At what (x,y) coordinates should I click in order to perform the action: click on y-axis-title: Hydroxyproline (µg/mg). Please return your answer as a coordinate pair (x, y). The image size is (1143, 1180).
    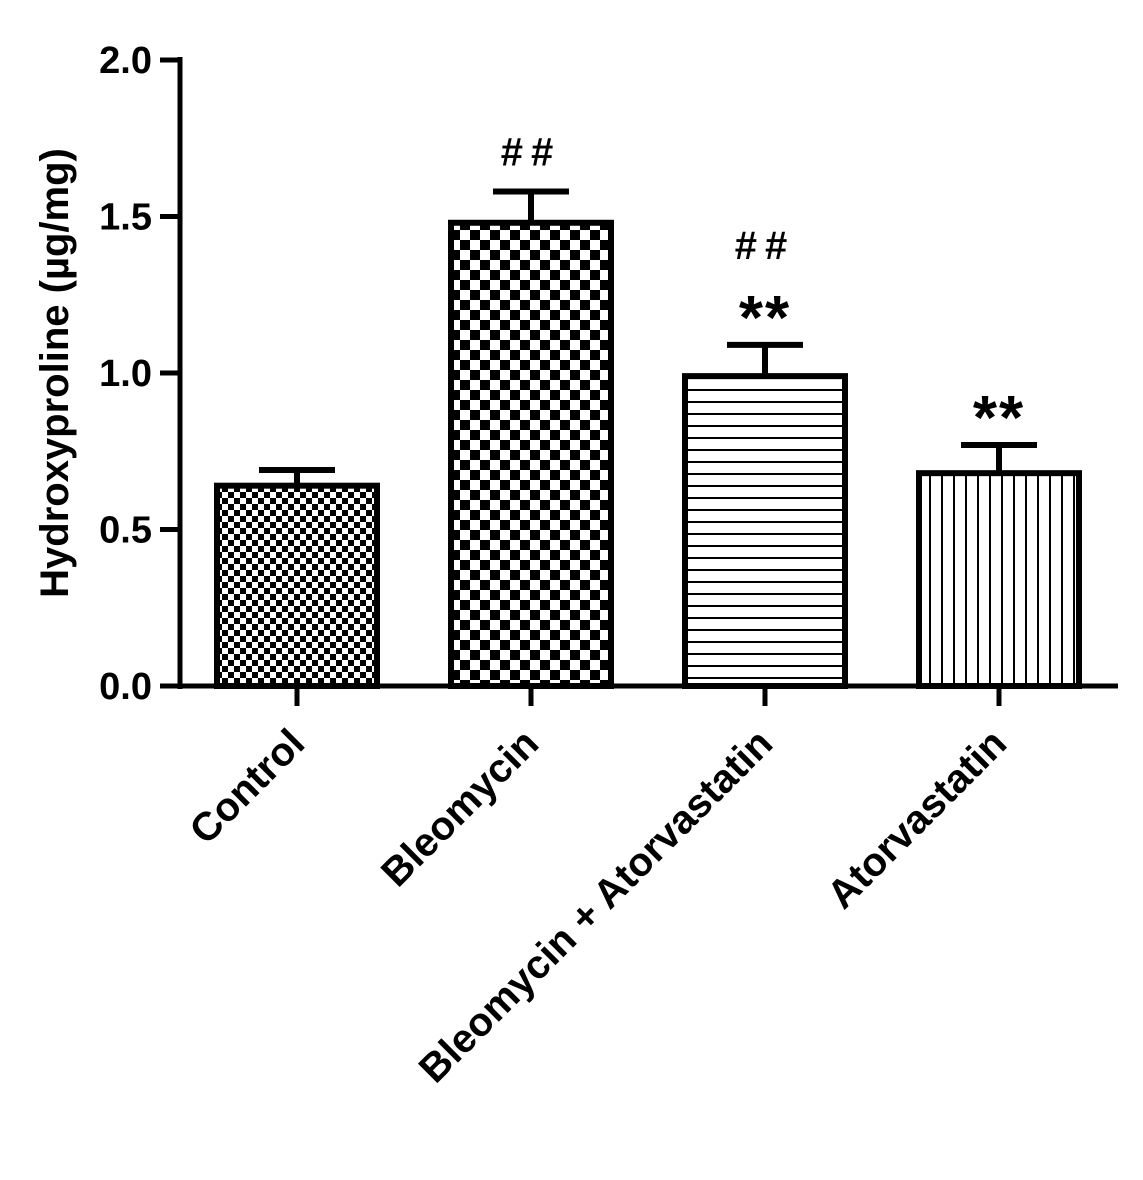
    Looking at the image, I should click on (55, 373).